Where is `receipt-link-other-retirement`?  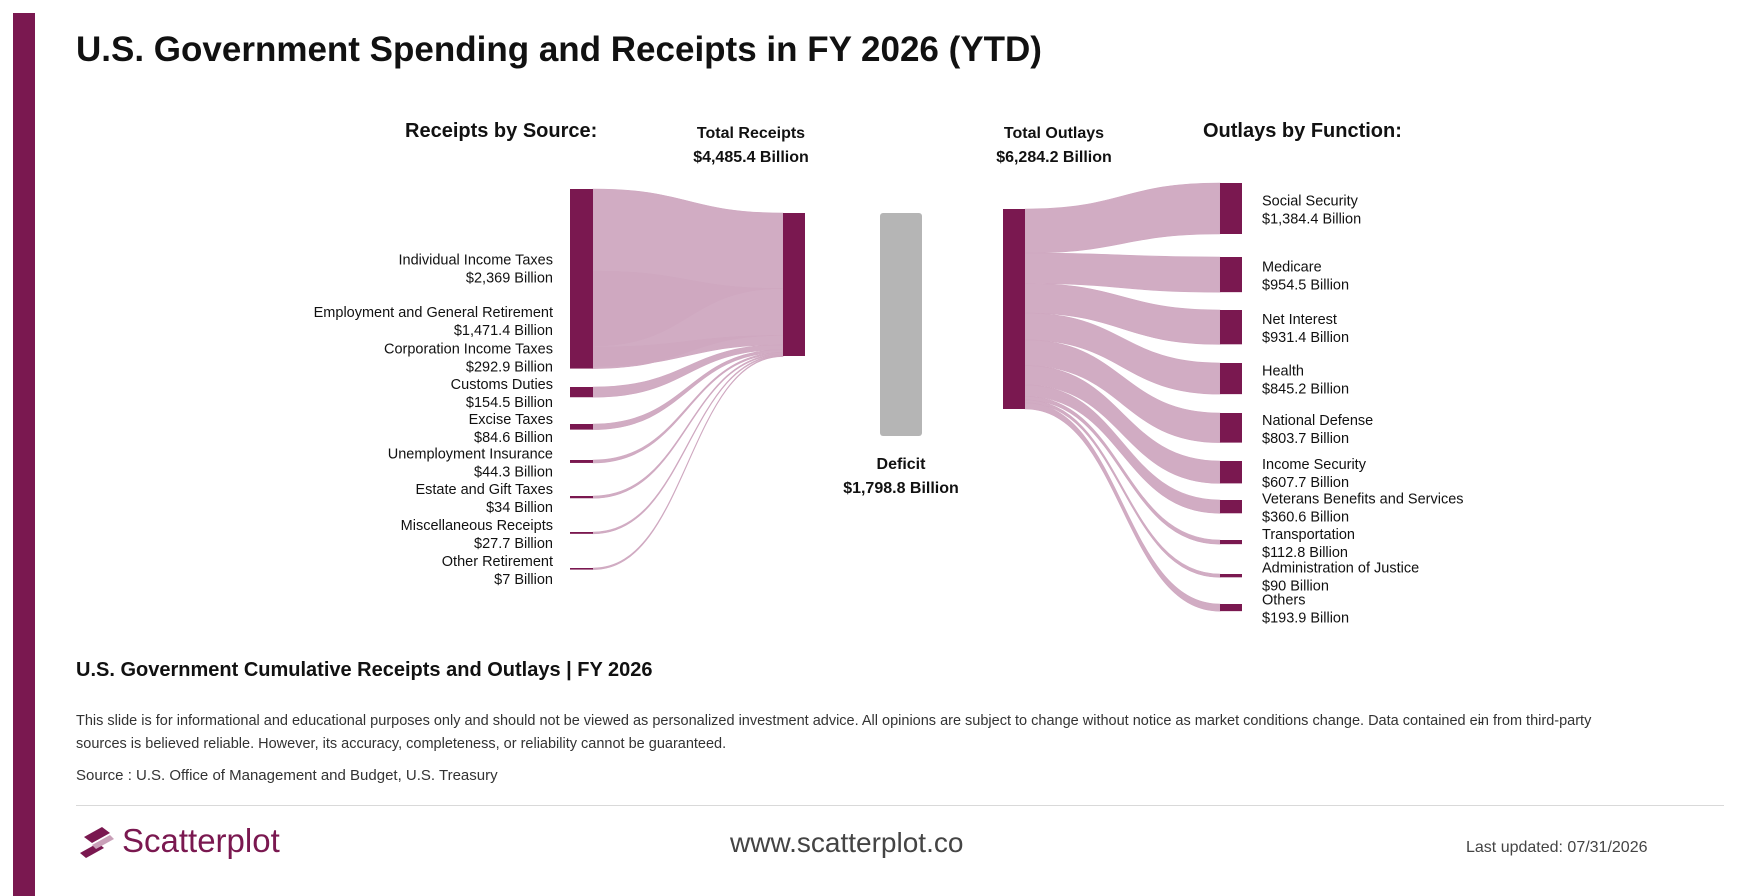
receipt-link-other-retirement is located at coordinates (688, 462).